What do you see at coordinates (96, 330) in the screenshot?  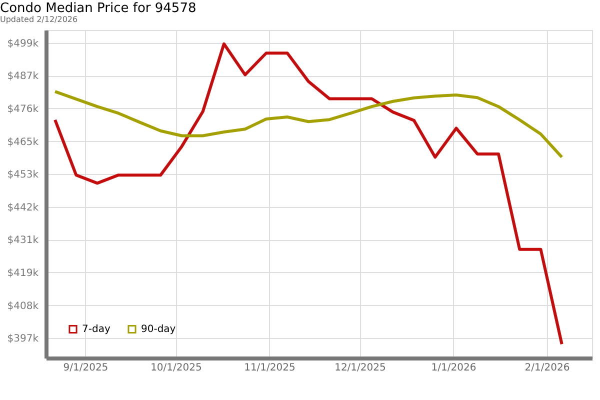 I see `legend-label: 7-day` at bounding box center [96, 330].